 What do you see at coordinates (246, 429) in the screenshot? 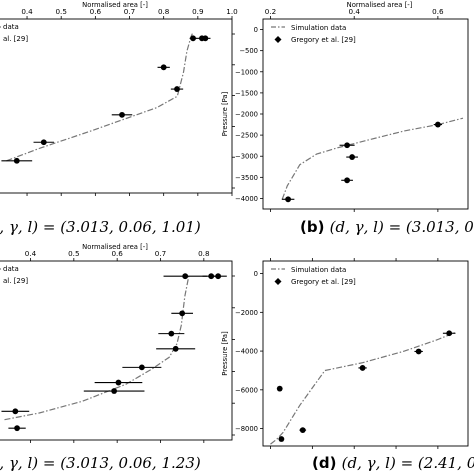
I see `y-tick-label: −8000` at bounding box center [246, 429].